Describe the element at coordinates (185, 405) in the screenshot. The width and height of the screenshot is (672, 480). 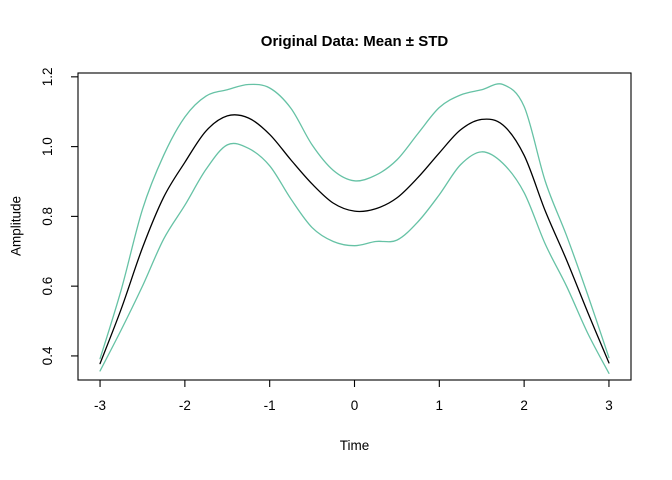
I see `x-tick-label: -2` at that location.